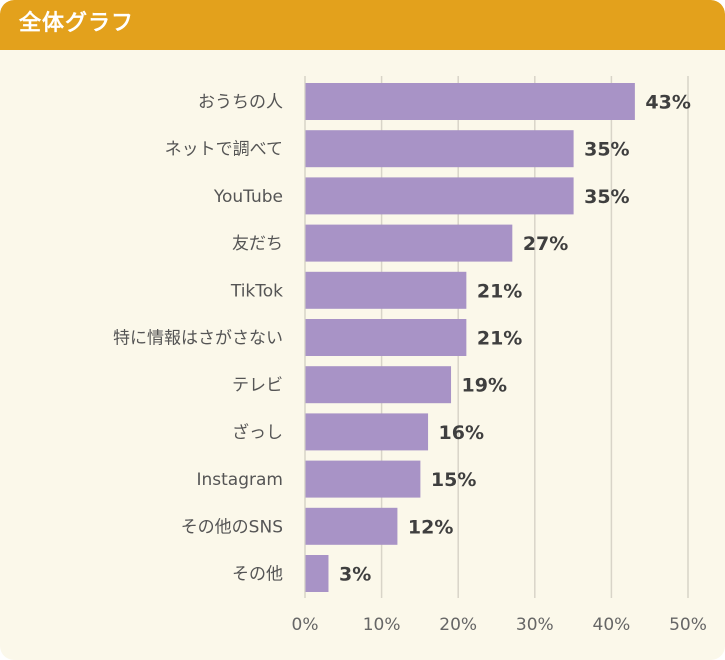 Image resolution: width=725 pixels, height=660 pixels. I want to click on chart-title: 全体グラフ, so click(77, 23).